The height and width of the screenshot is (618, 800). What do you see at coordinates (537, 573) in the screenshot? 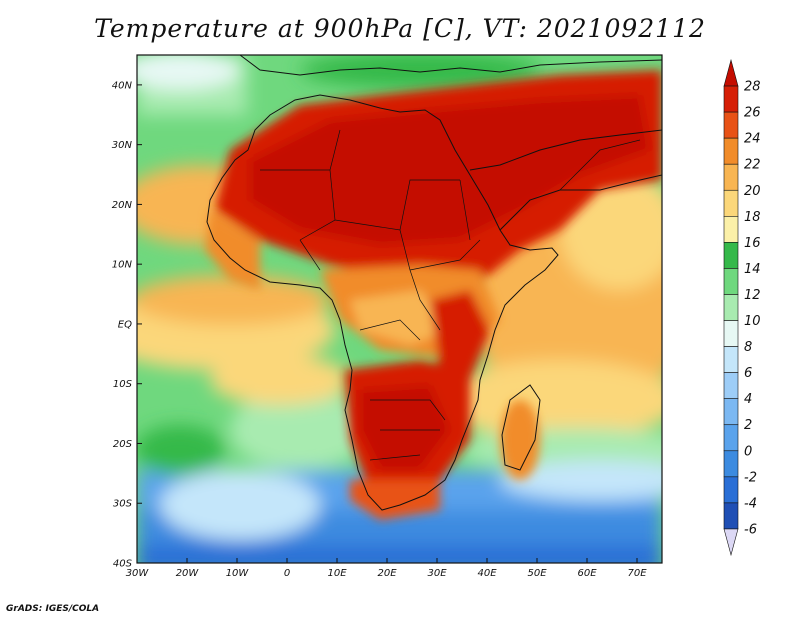
I see `lon-tick-label: 50E` at bounding box center [537, 573].